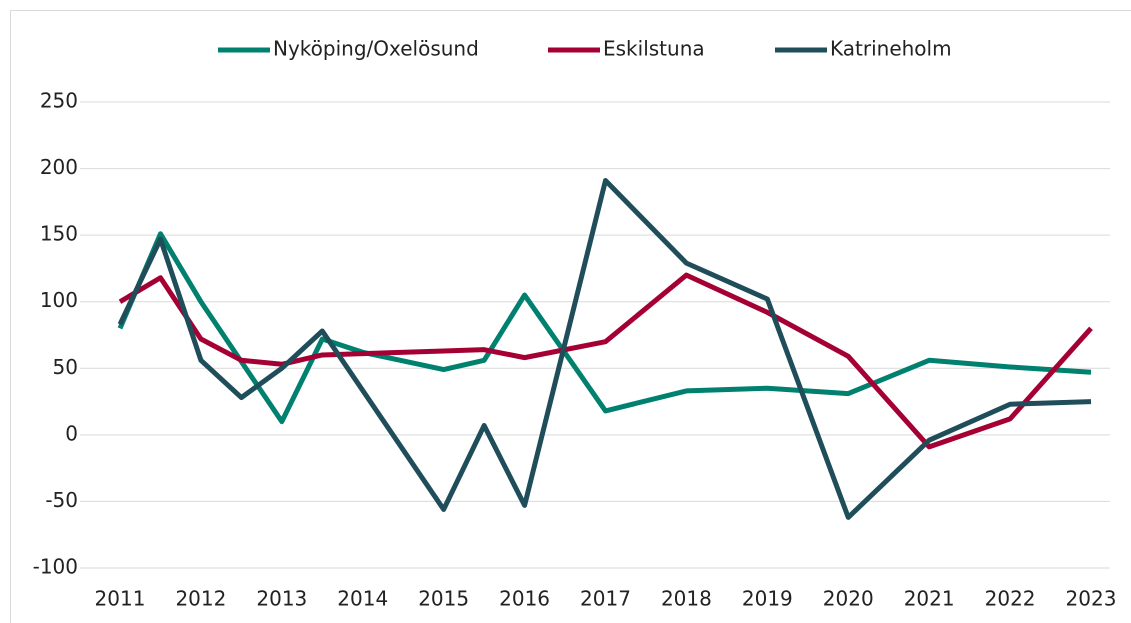 Image resolution: width=1131 pixels, height=623 pixels. What do you see at coordinates (376, 49) in the screenshot?
I see `legend-label: Nyköping/Oxelösund` at bounding box center [376, 49].